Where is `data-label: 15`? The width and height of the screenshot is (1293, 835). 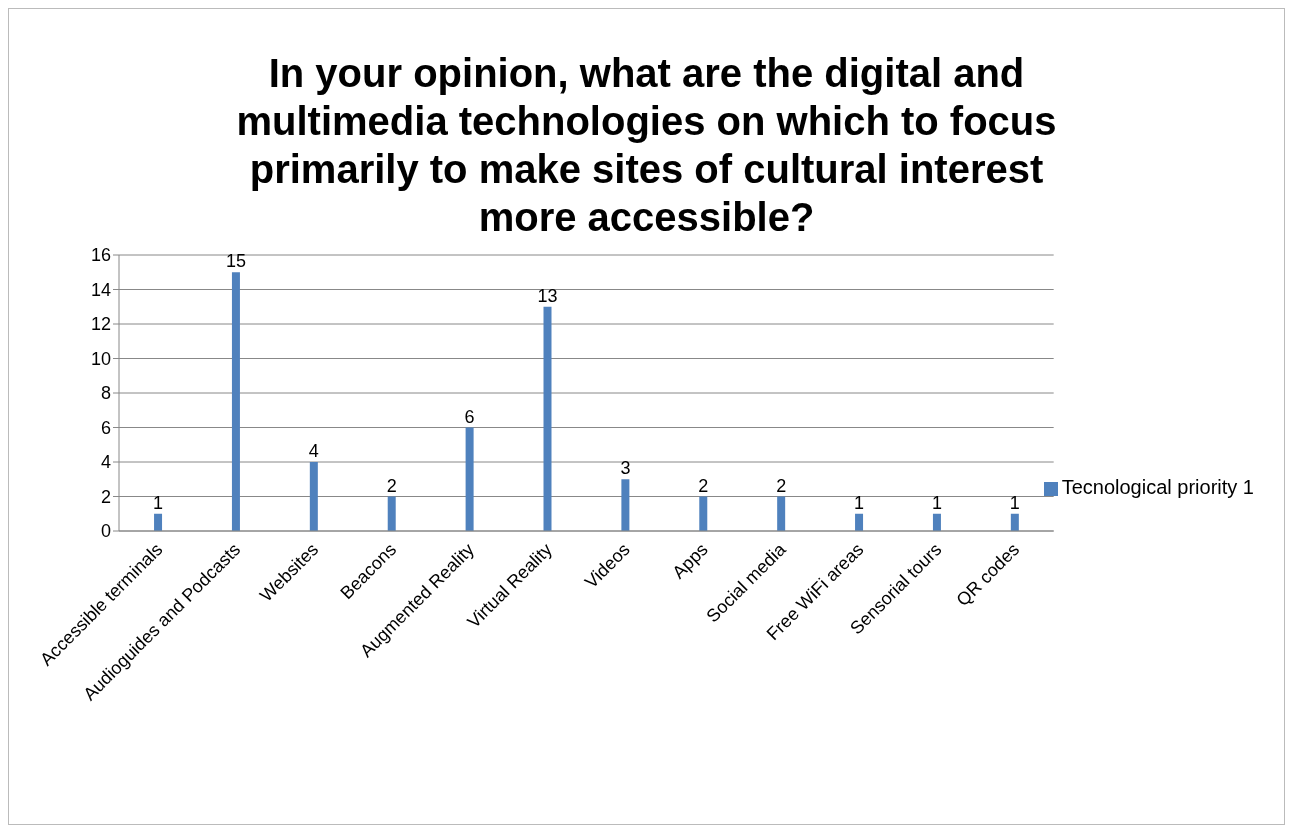
data-label: 15 is located at coordinates (235, 261).